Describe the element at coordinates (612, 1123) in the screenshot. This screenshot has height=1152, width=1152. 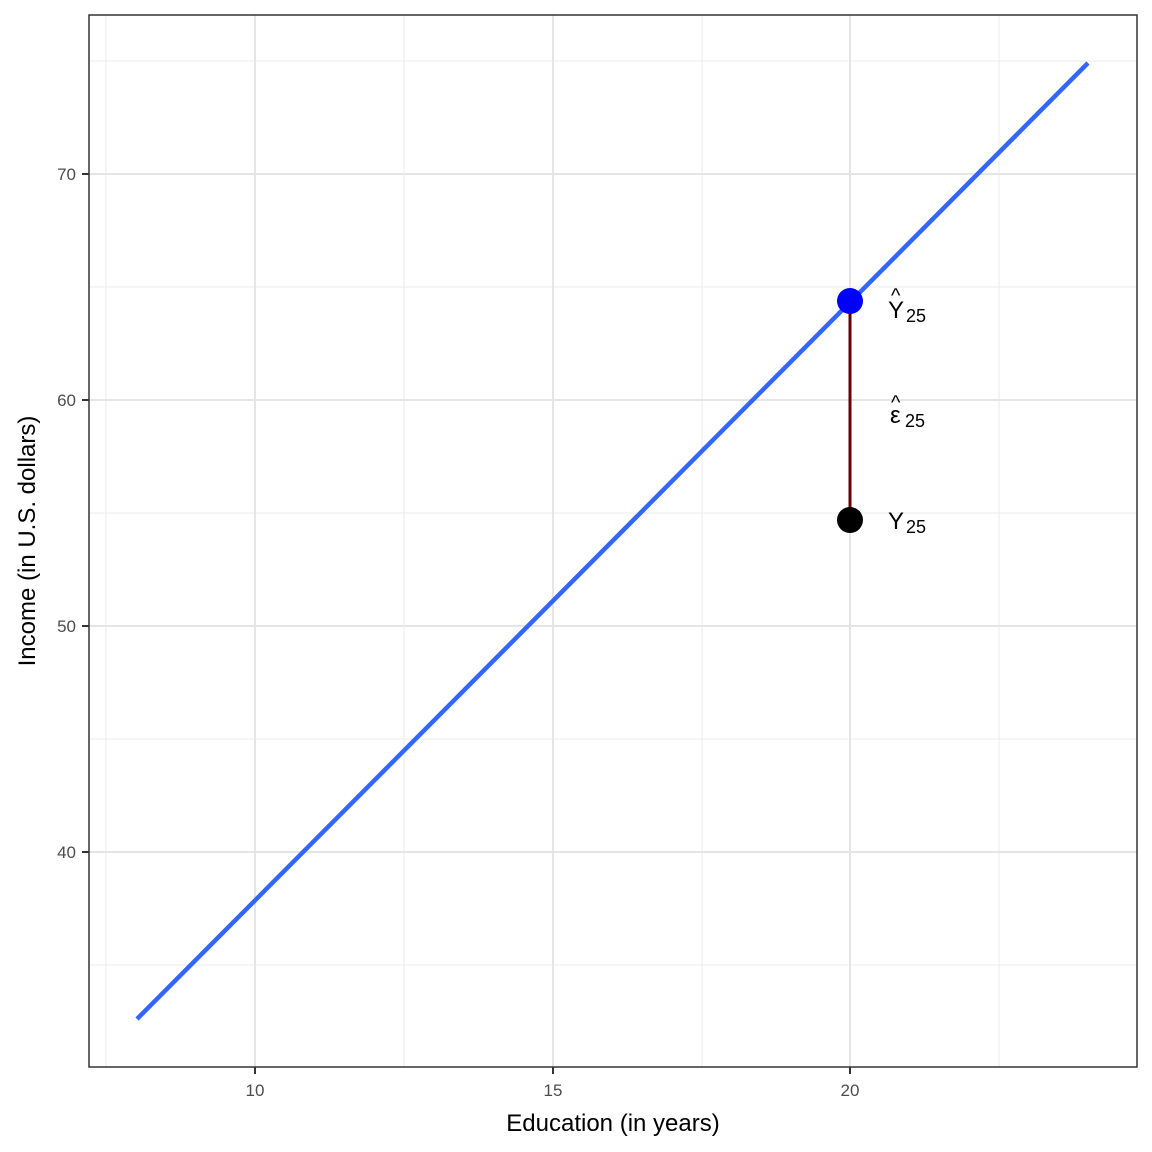
I see `x-axis-title: Education (in years)` at that location.